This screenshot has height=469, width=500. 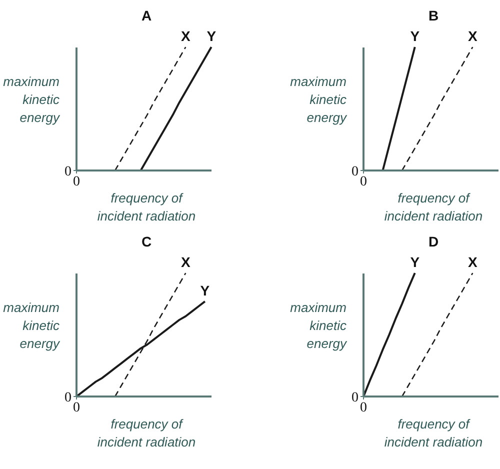 I want to click on chart-title: D, so click(x=433, y=242).